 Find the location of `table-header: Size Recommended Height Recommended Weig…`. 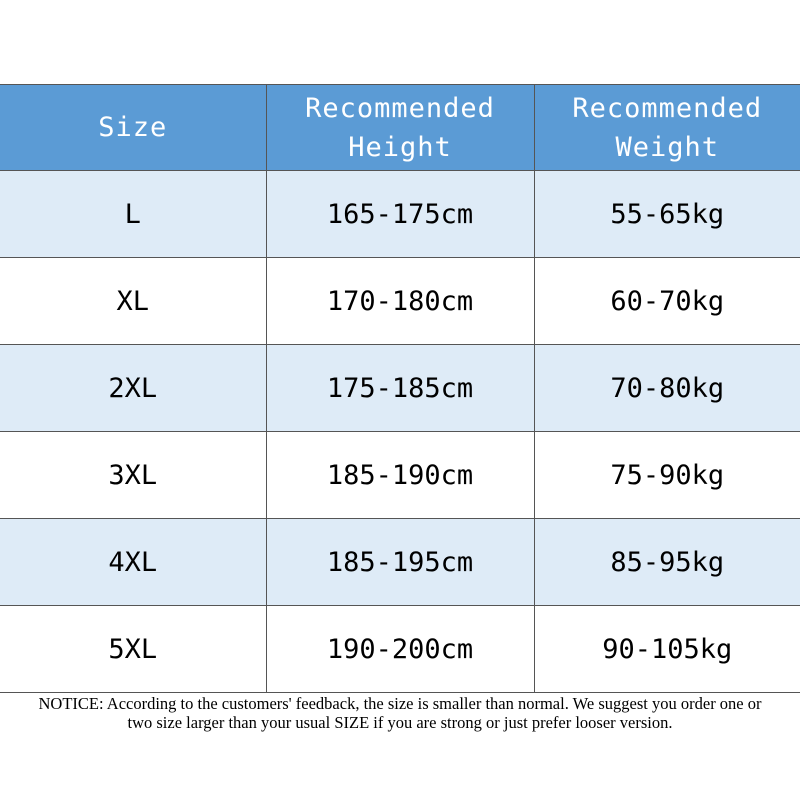

table-header: Size Recommended Height Recommended Weig… is located at coordinates (400, 127).